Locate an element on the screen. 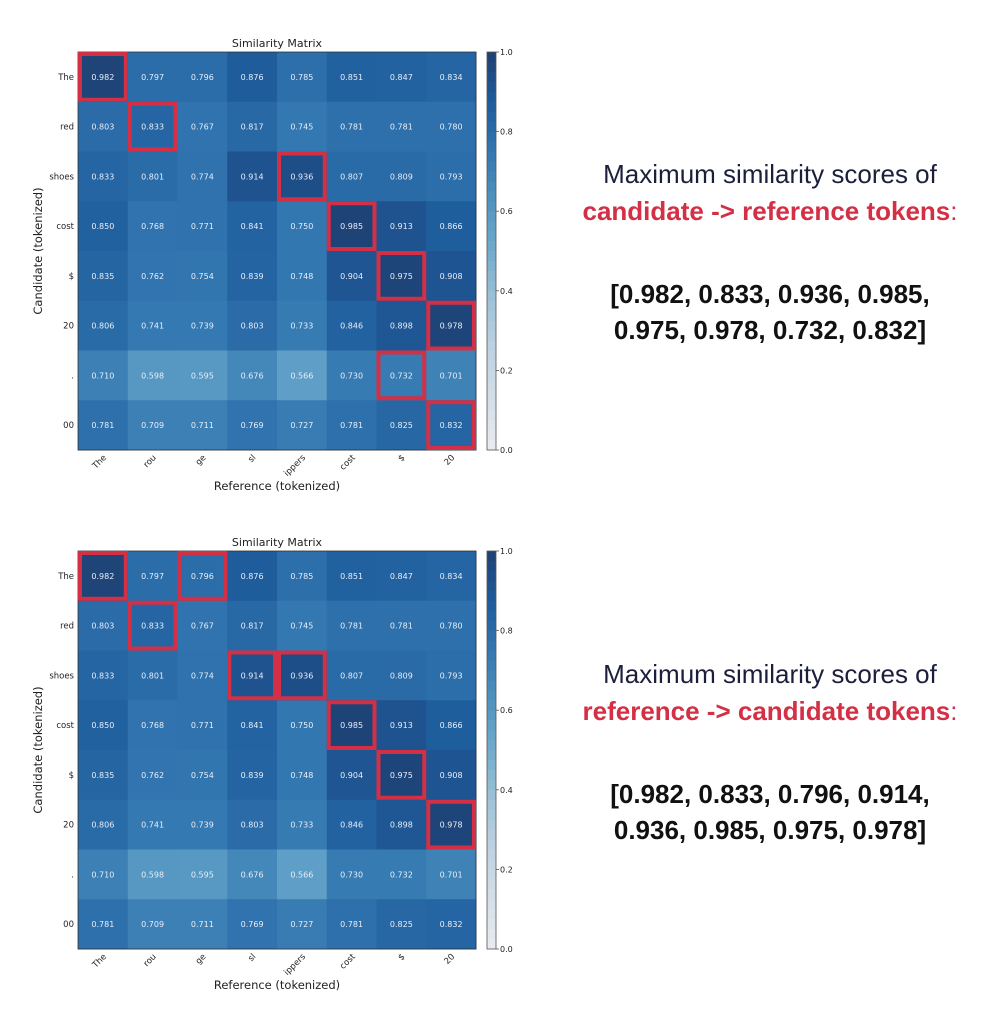  colorbar-tick-label: 0.8 is located at coordinates (506, 132).